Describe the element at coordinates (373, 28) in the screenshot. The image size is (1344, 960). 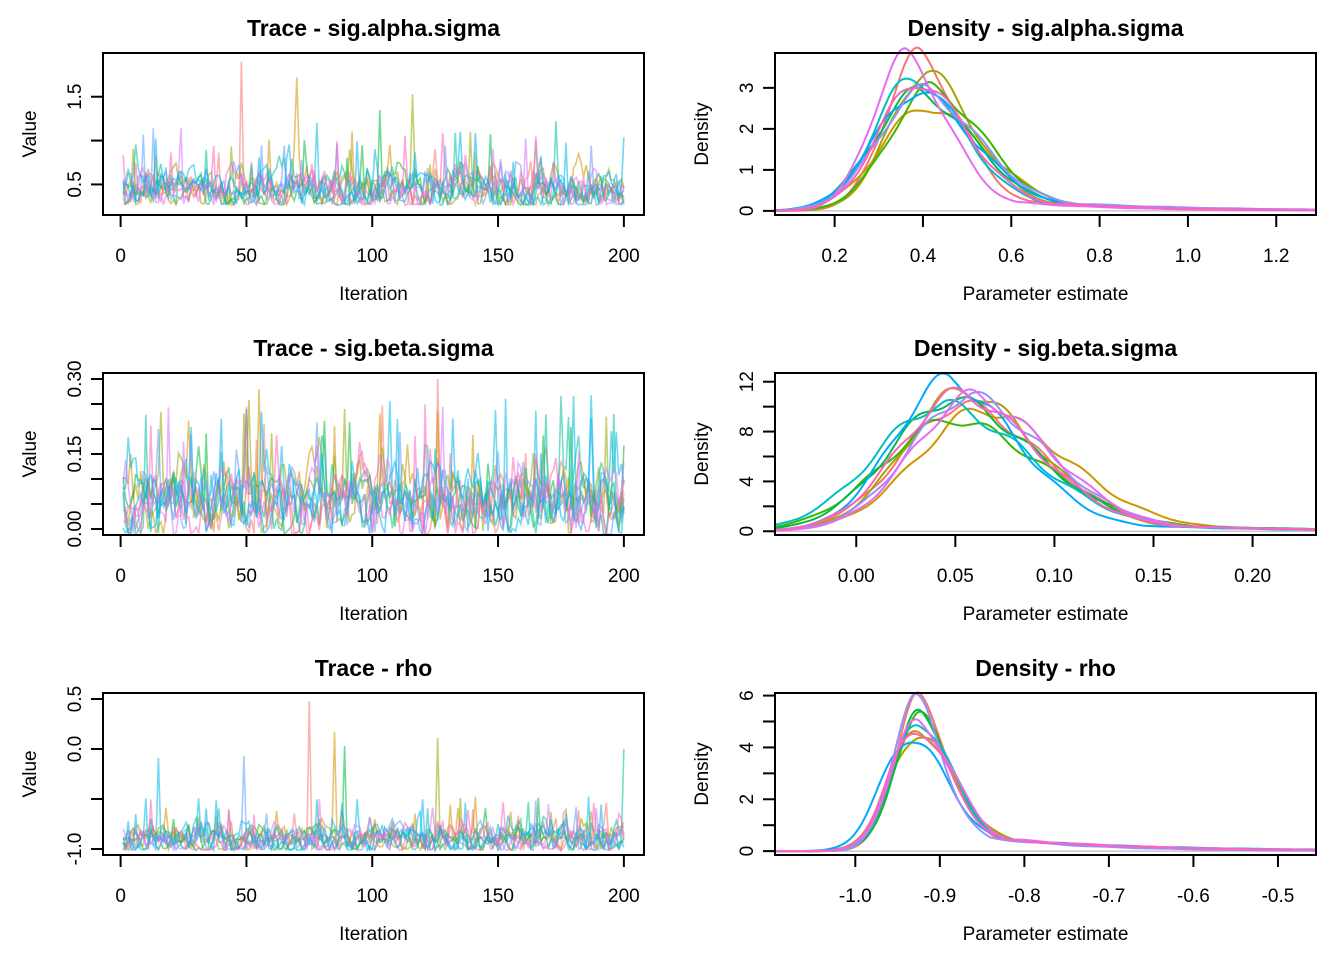
I see `panel-title: Trace - sig.alpha.sigma` at that location.